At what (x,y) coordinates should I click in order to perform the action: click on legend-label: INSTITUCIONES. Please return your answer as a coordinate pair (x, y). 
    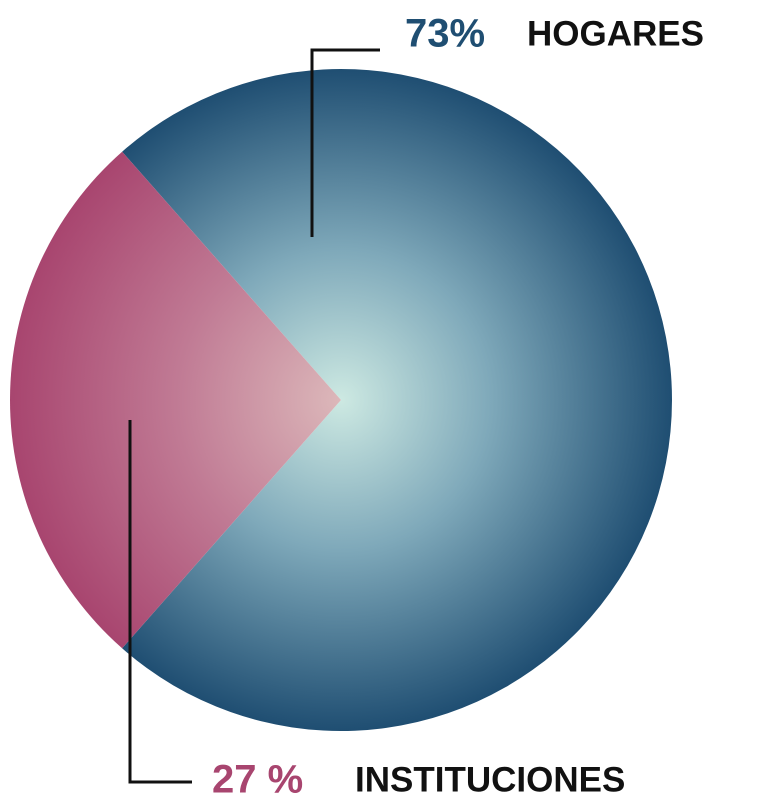
    Looking at the image, I should click on (490, 779).